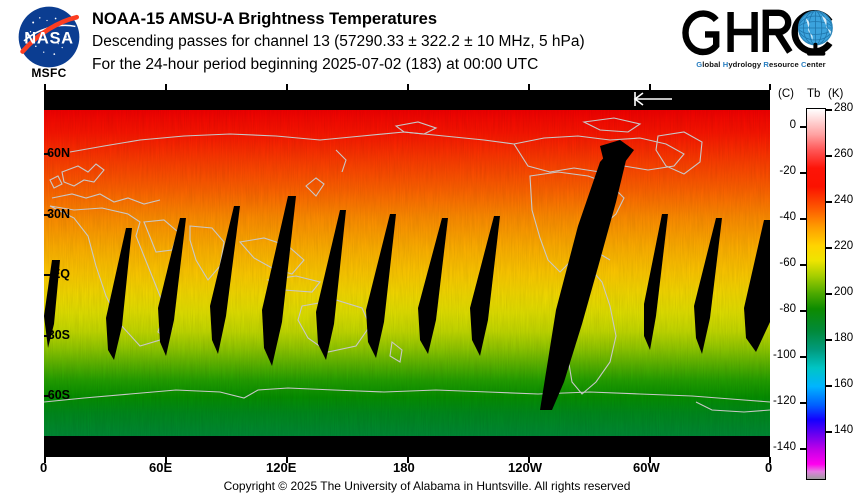 The width and height of the screenshot is (854, 502). What do you see at coordinates (161, 467) in the screenshot?
I see `lon-label-60e: 60E` at bounding box center [161, 467].